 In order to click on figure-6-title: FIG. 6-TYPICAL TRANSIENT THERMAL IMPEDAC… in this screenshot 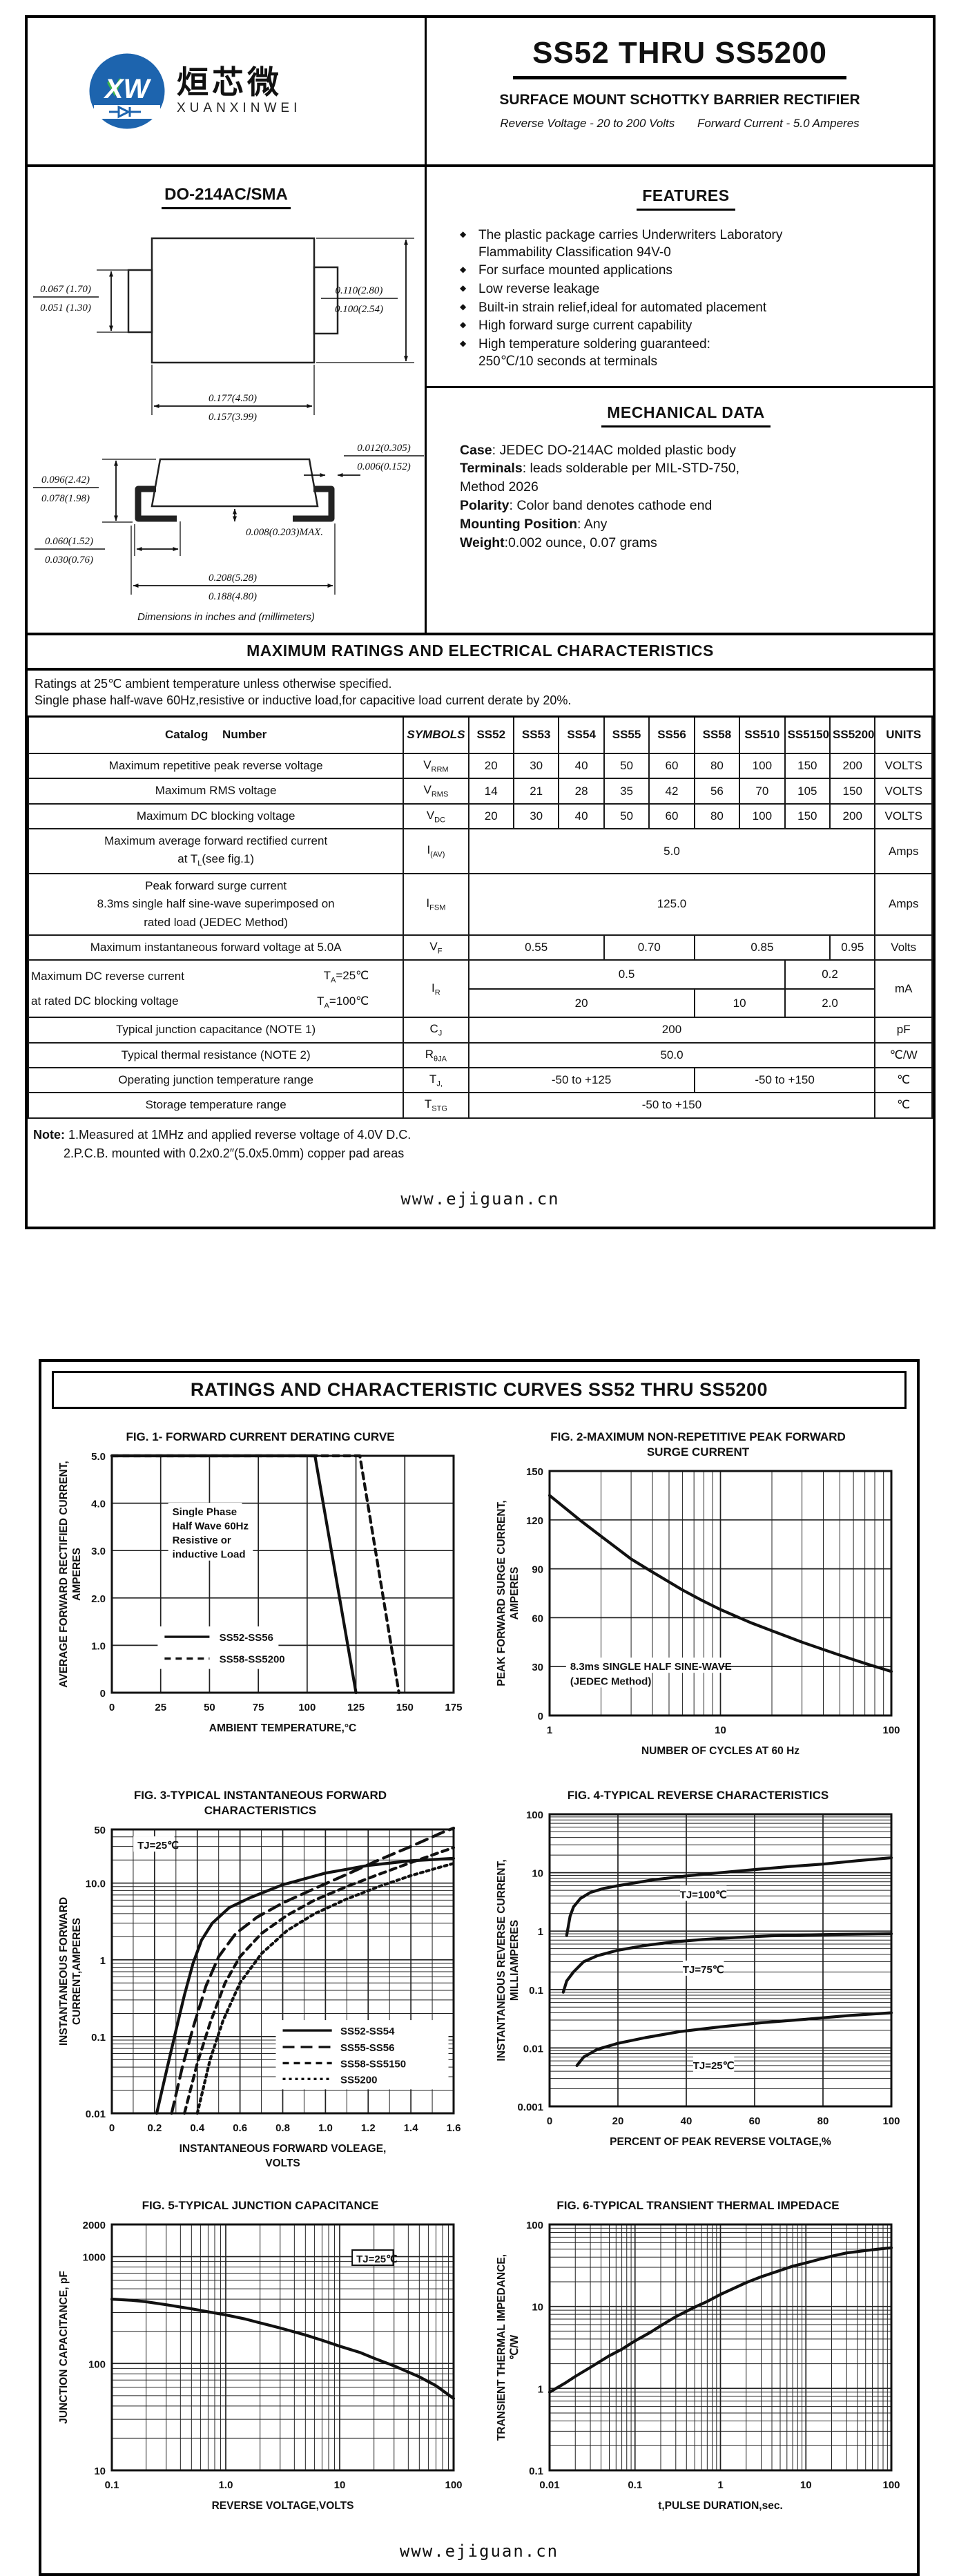, I will do `click(698, 2205)`.